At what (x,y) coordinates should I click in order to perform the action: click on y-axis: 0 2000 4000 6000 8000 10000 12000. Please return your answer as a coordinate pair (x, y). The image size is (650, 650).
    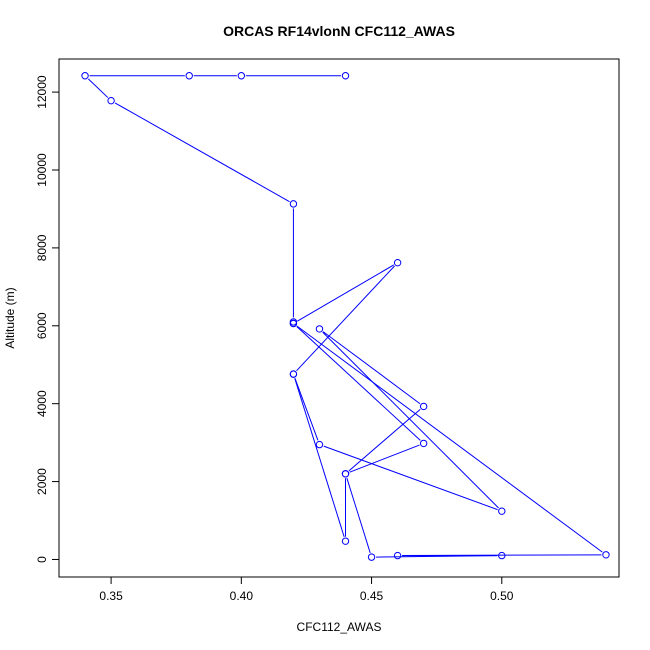
    Looking at the image, I should click on (47, 319).